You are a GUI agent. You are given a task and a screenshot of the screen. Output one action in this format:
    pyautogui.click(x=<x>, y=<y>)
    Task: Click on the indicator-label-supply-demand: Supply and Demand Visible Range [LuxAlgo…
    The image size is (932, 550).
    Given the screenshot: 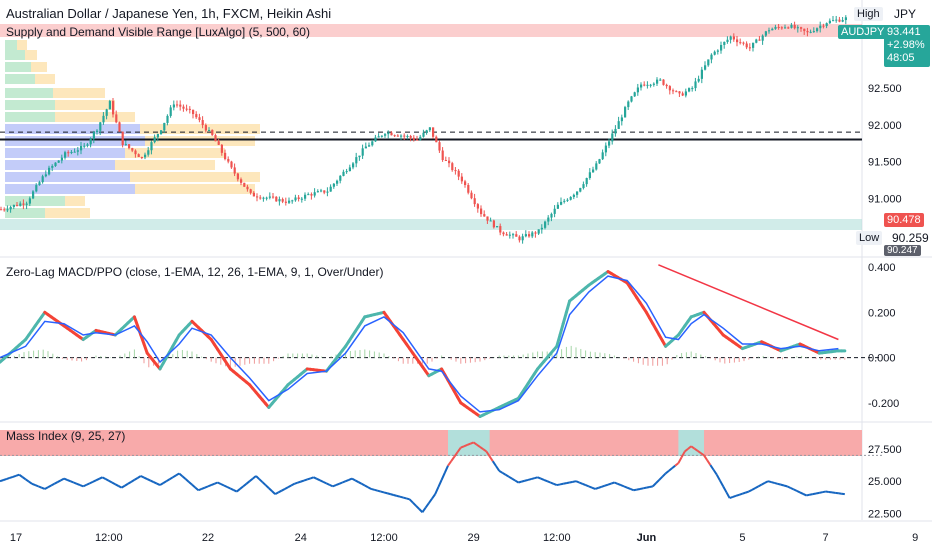 What is the action you would take?
    pyautogui.click(x=158, y=32)
    